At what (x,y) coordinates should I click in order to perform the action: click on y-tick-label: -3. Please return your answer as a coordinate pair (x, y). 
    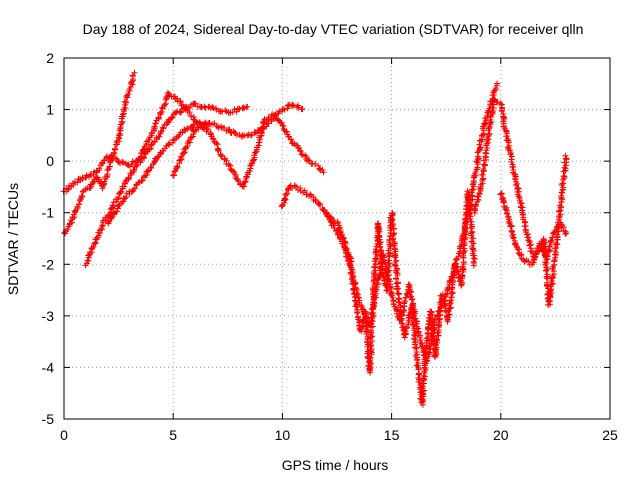
    Looking at the image, I should click on (48, 316).